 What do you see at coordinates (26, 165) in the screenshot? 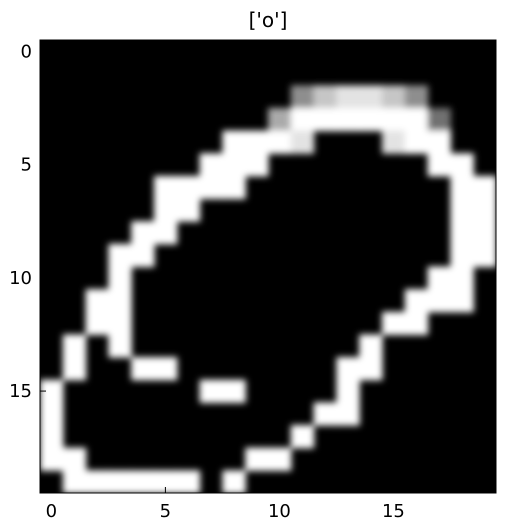
I see `y-tick-label: 5` at bounding box center [26, 165].